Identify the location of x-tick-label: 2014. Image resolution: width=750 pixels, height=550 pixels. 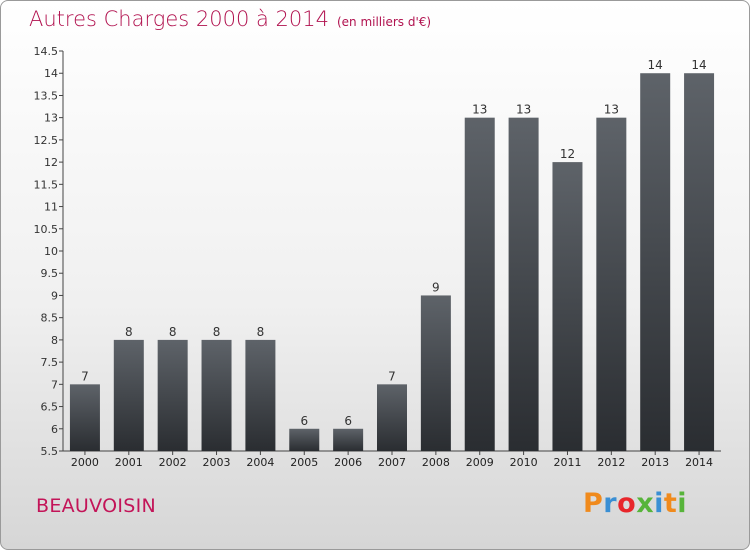
(699, 462).